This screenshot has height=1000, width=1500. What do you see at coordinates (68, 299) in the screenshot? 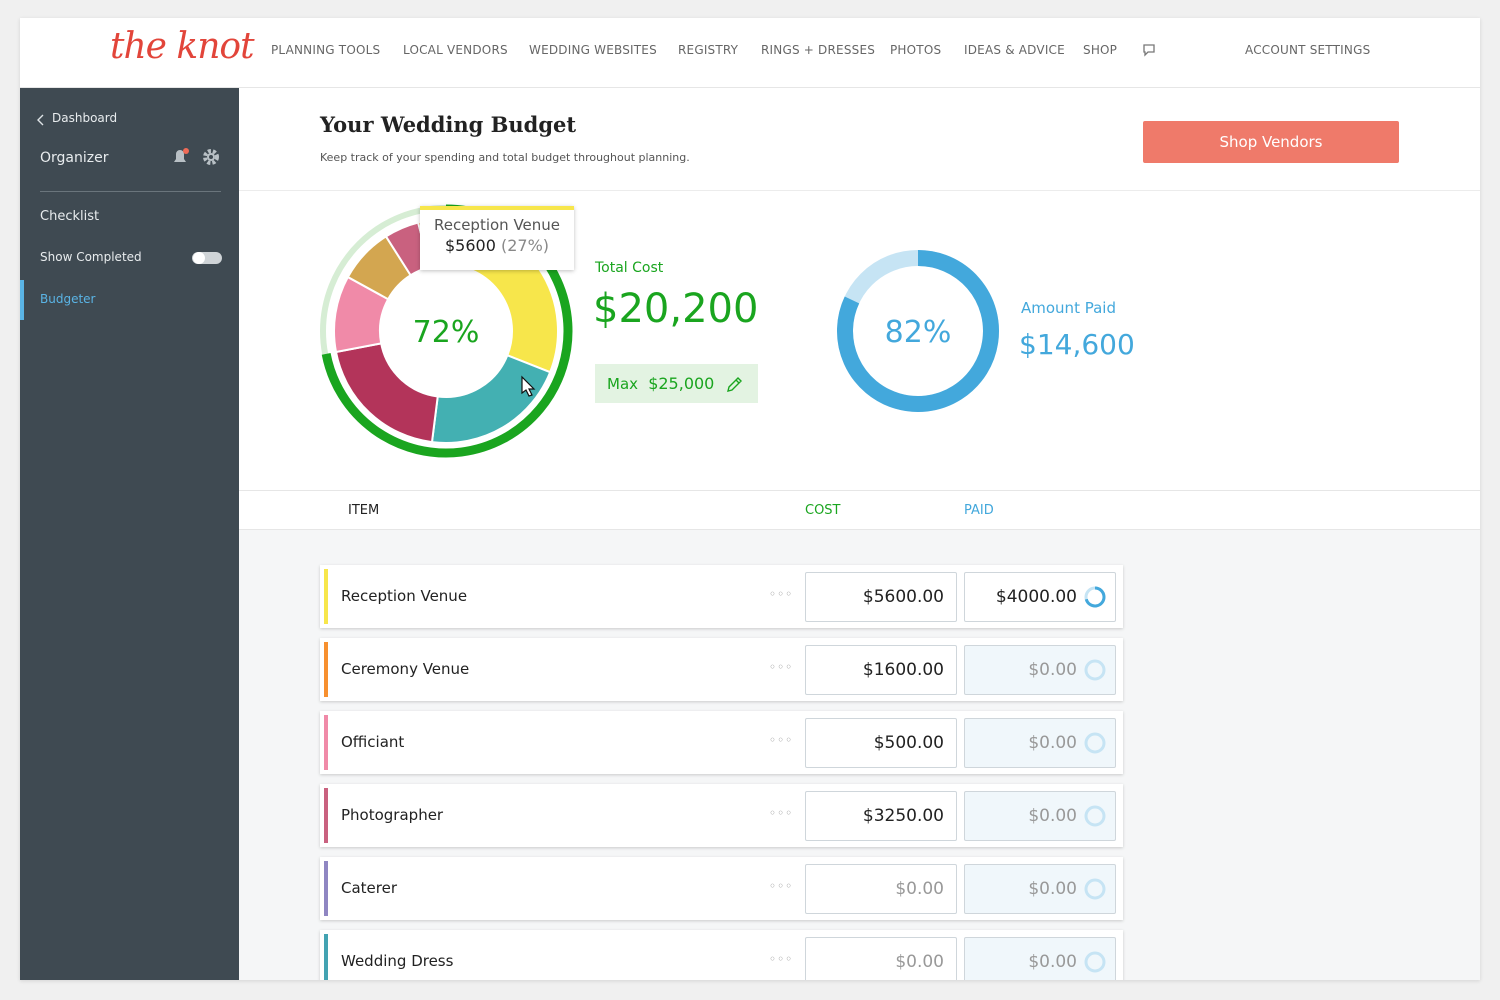
I see `budgeter-link: Budgeter` at bounding box center [68, 299].